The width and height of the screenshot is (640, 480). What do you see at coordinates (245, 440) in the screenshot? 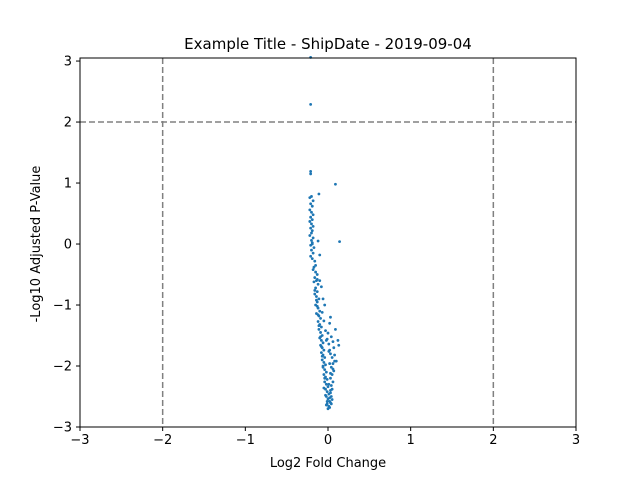
I see `x-tick-label: −1` at bounding box center [245, 440].